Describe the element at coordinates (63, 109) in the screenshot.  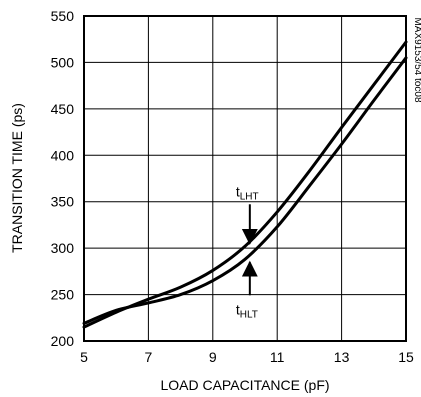
I see `y-tick-label: 450` at that location.